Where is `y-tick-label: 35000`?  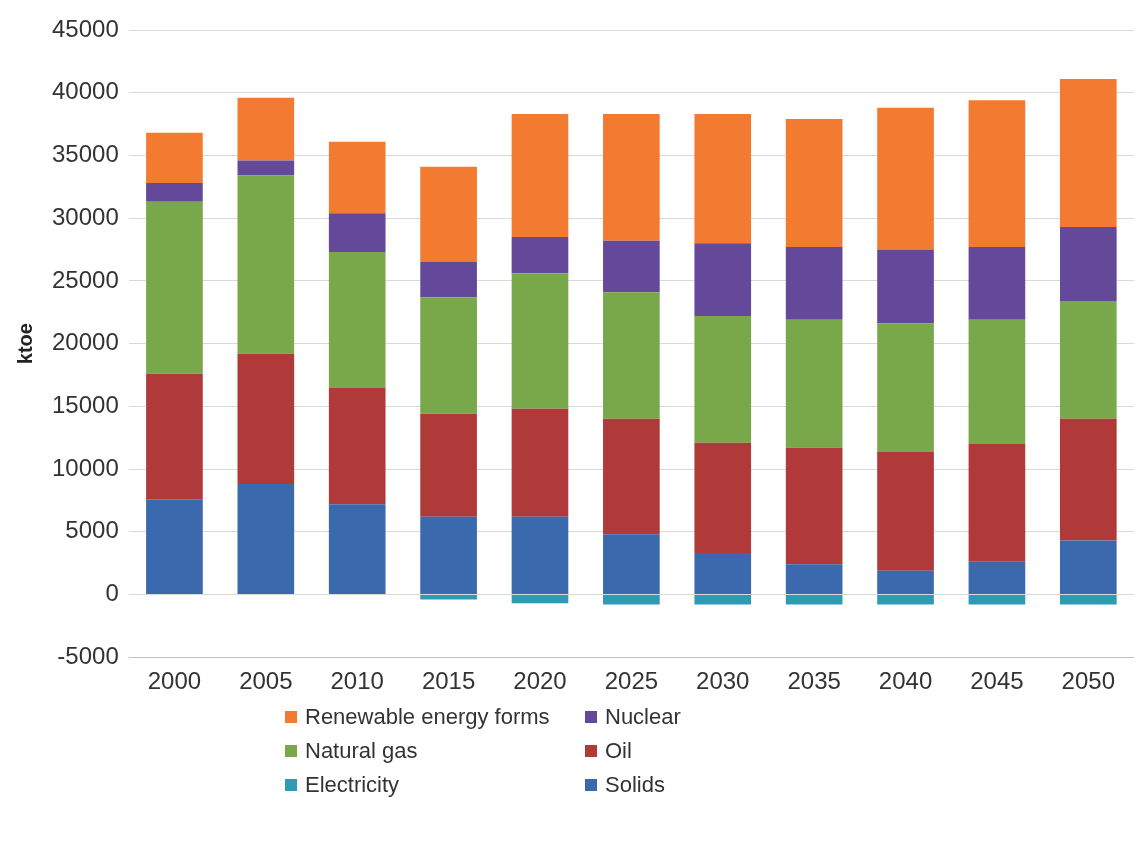
y-tick-label: 35000 is located at coordinates (85, 154).